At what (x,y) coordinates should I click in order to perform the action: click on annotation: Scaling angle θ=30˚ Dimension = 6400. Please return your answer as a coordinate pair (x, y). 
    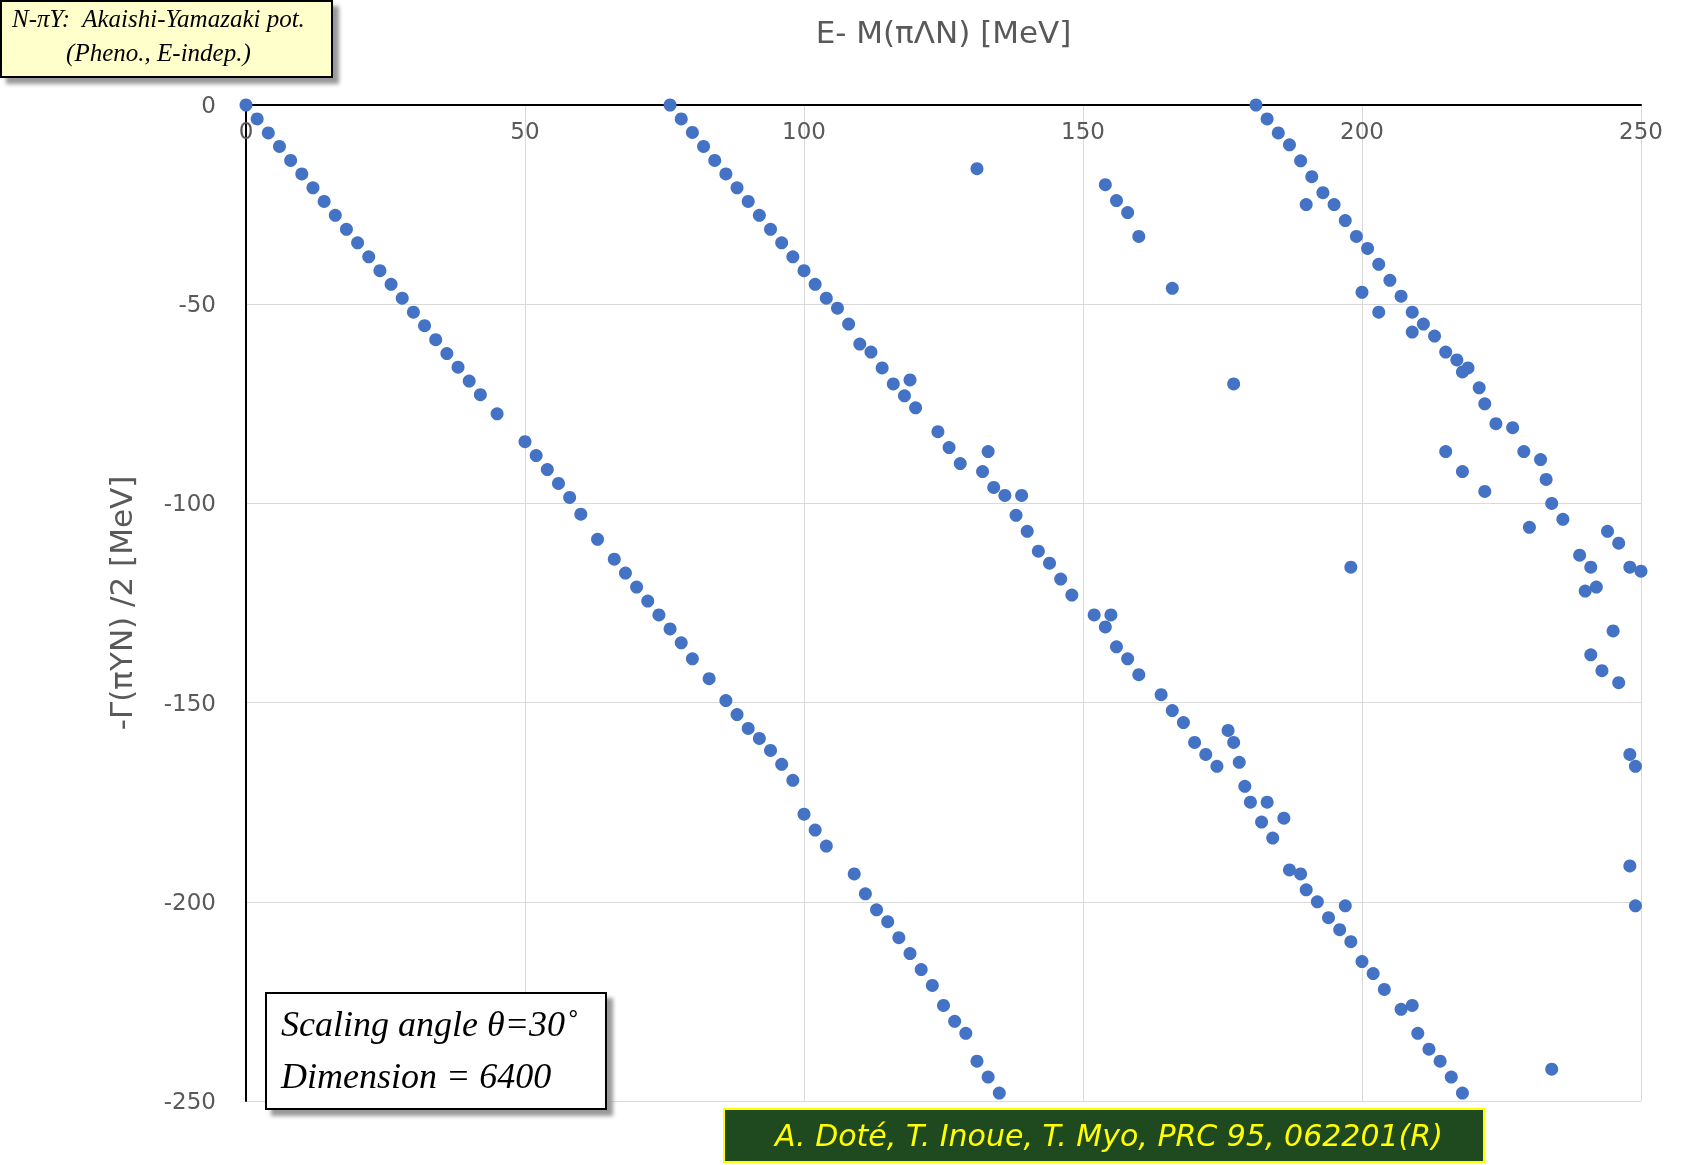
    Looking at the image, I should click on (436, 1051).